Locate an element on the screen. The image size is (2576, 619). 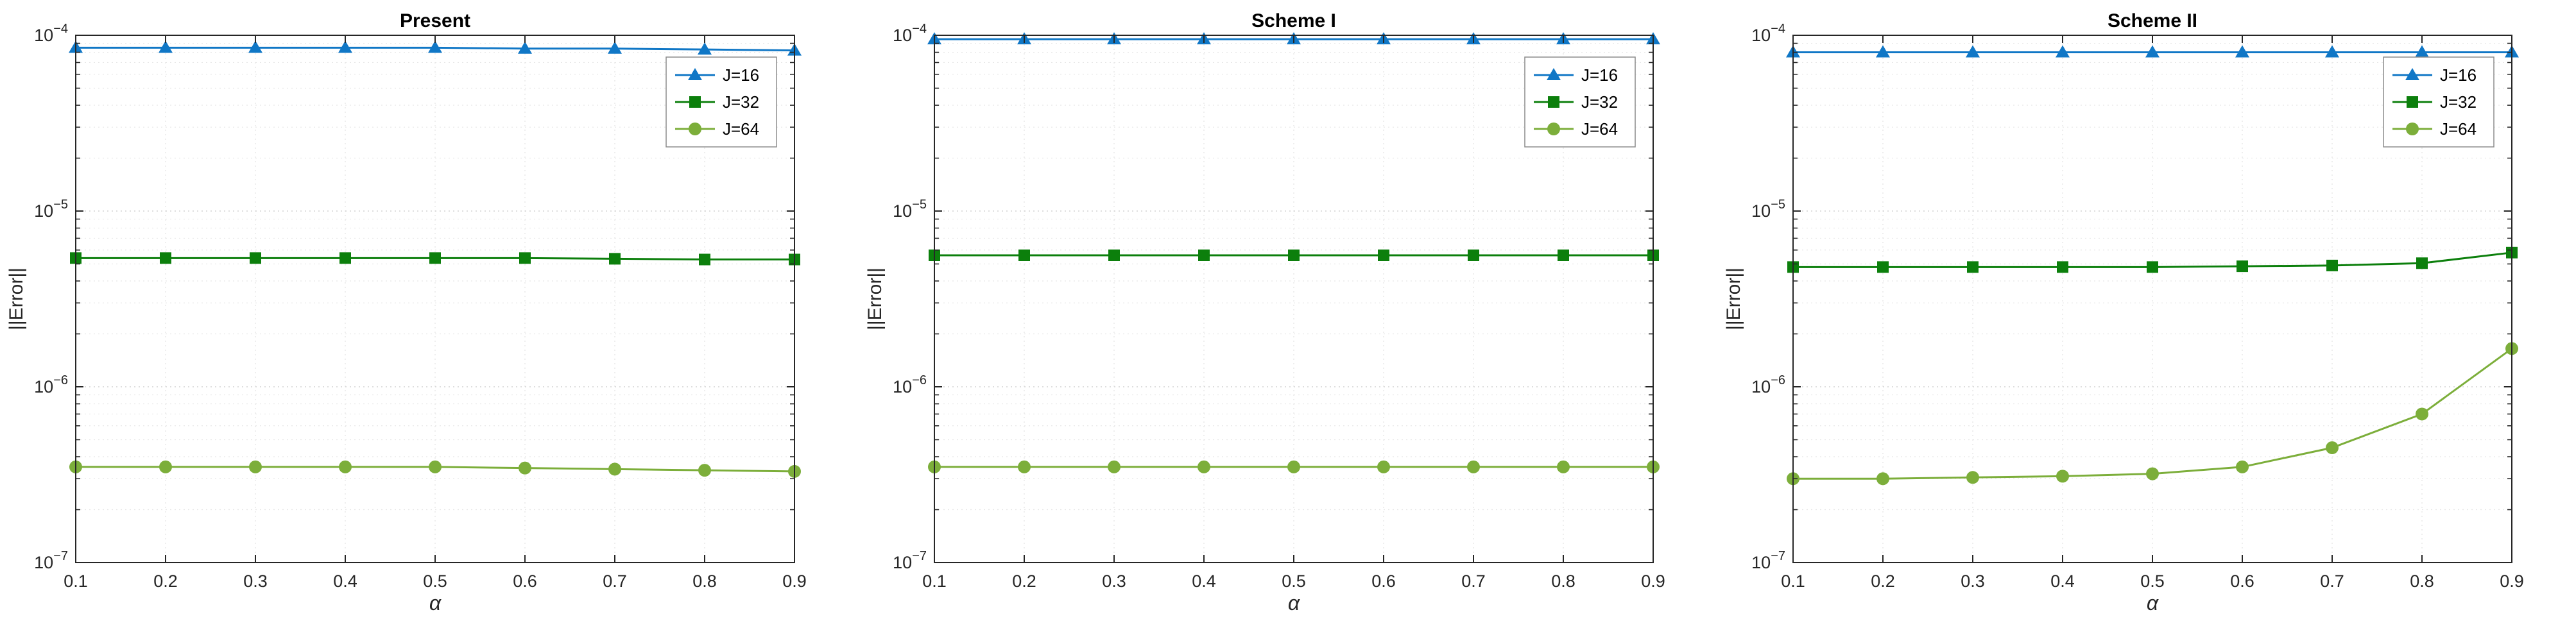
x-tick-label: 0.4 is located at coordinates (345, 582).